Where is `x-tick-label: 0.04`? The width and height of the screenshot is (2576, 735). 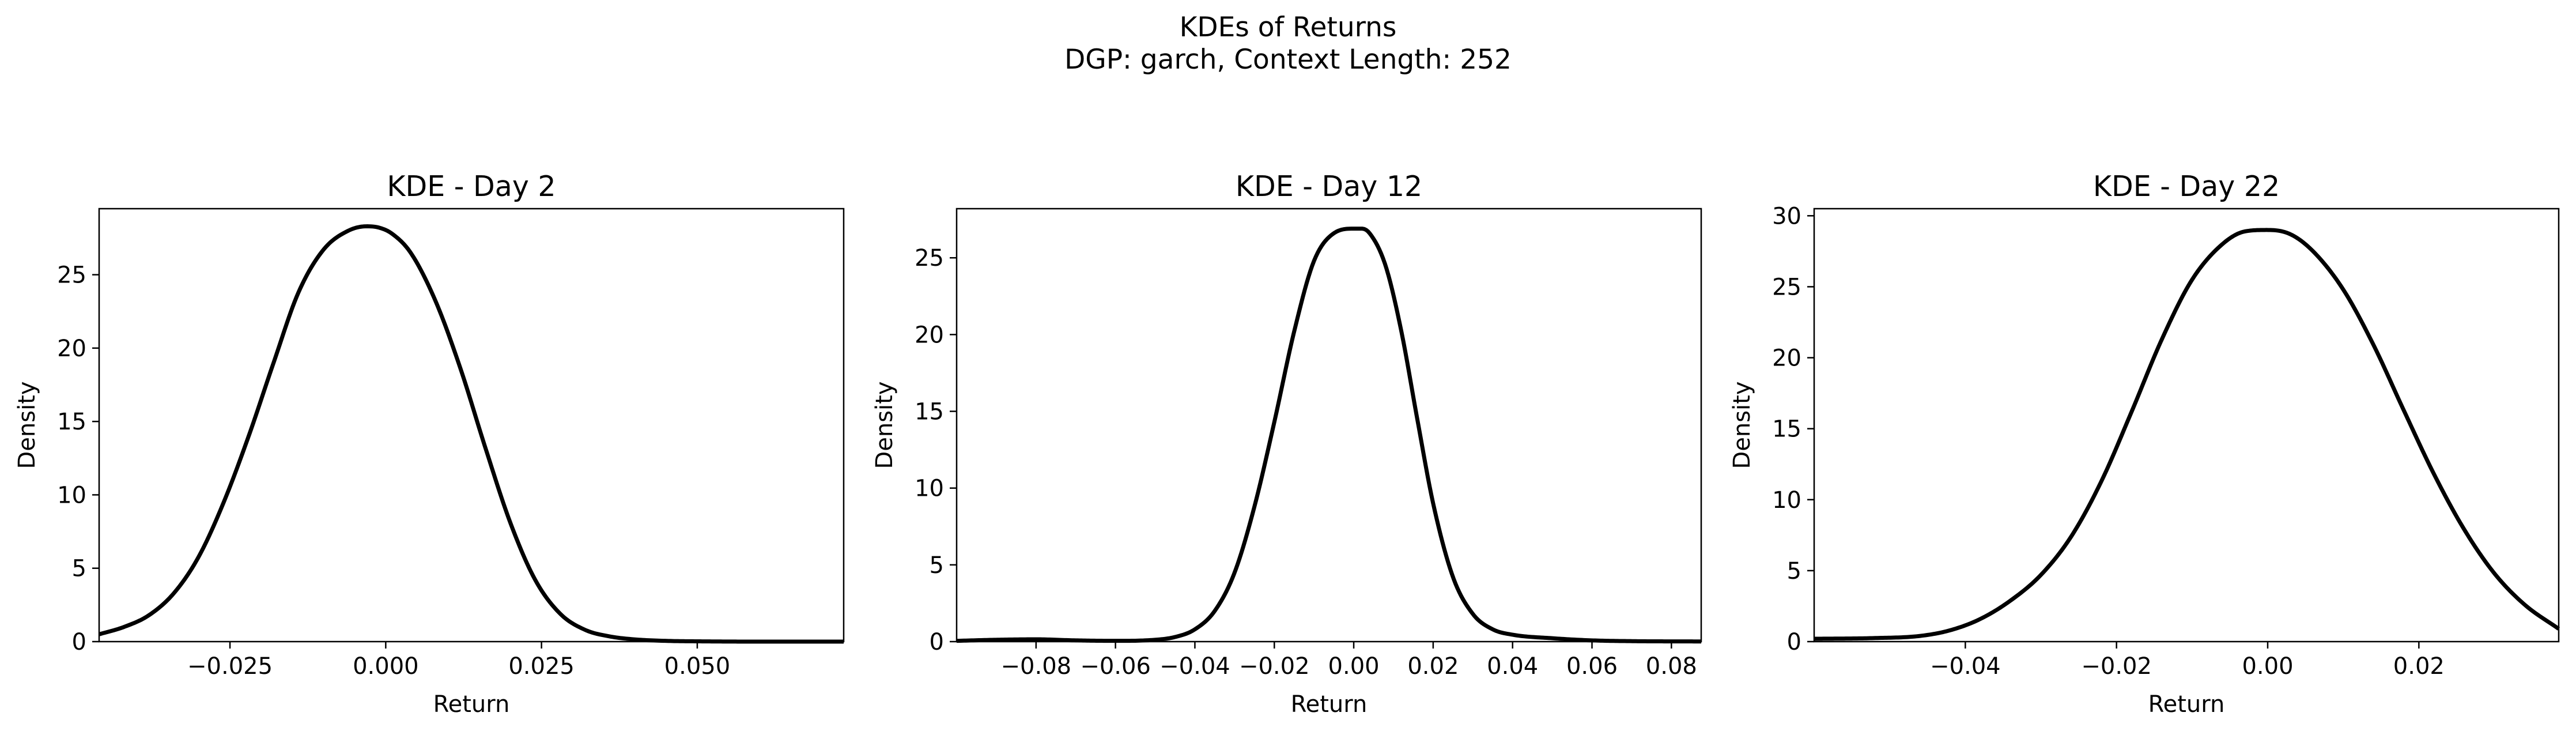
x-tick-label: 0.04 is located at coordinates (1512, 666).